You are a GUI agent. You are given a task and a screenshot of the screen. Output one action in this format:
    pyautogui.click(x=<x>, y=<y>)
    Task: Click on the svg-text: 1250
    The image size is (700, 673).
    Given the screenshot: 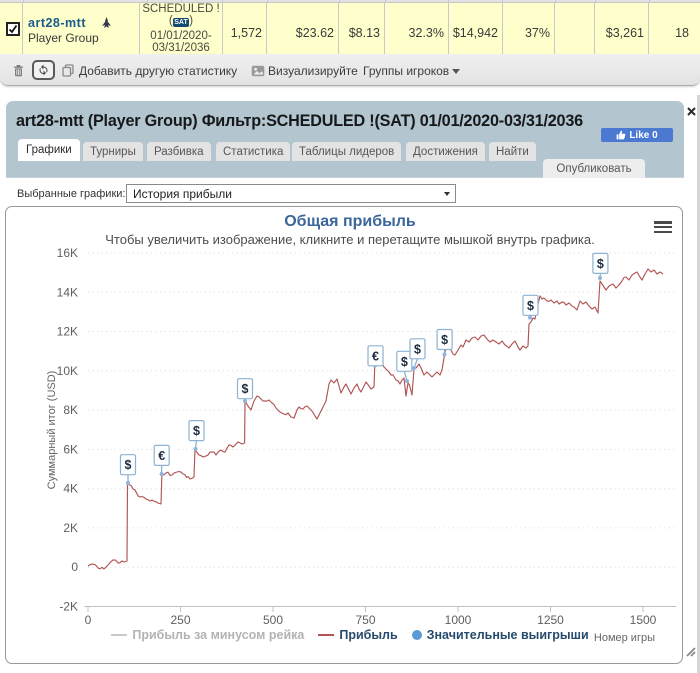 What is the action you would take?
    pyautogui.click(x=550, y=620)
    